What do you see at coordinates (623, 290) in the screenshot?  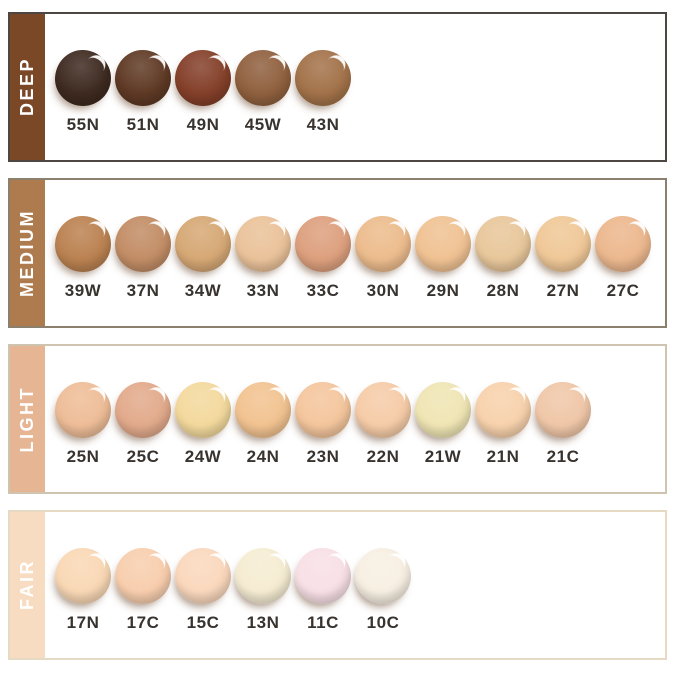 I see `shade-code-label: 27C` at bounding box center [623, 290].